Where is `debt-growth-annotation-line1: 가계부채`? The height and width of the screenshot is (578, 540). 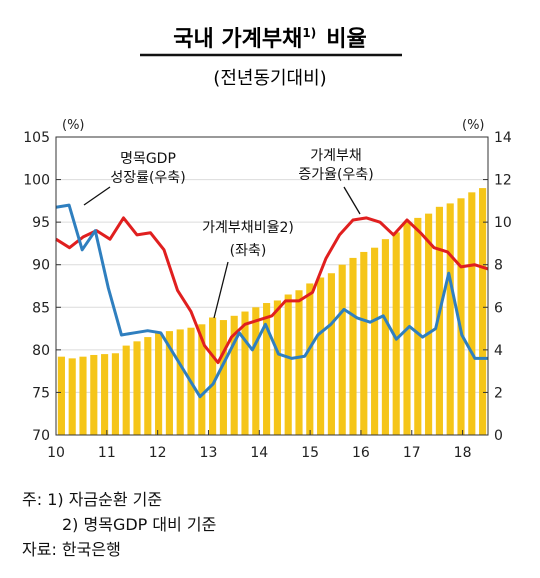
debt-growth-annotation-line1: 가계부채 is located at coordinates (336, 156).